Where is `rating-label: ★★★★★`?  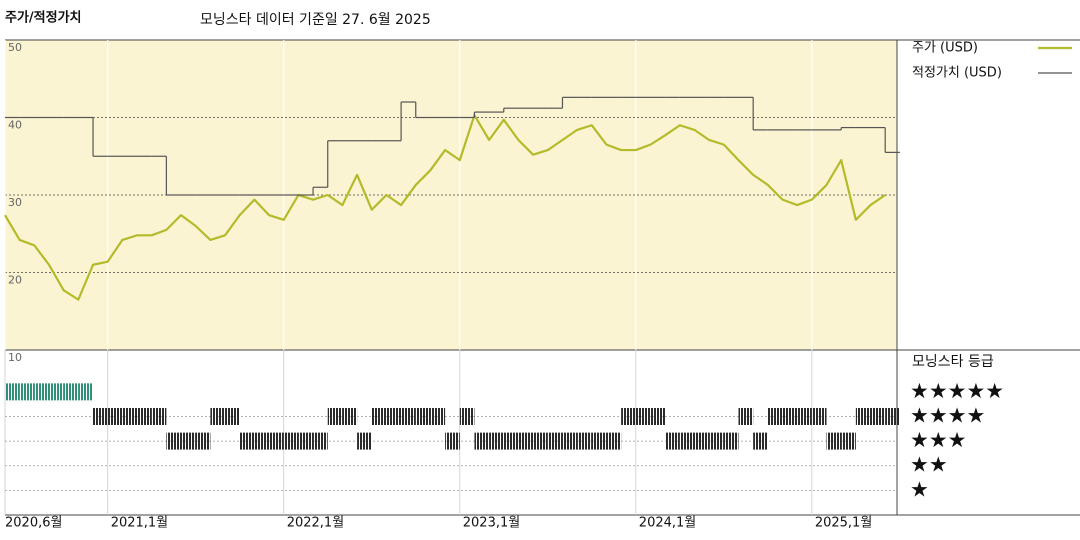 rating-label: ★★★★★ is located at coordinates (957, 391).